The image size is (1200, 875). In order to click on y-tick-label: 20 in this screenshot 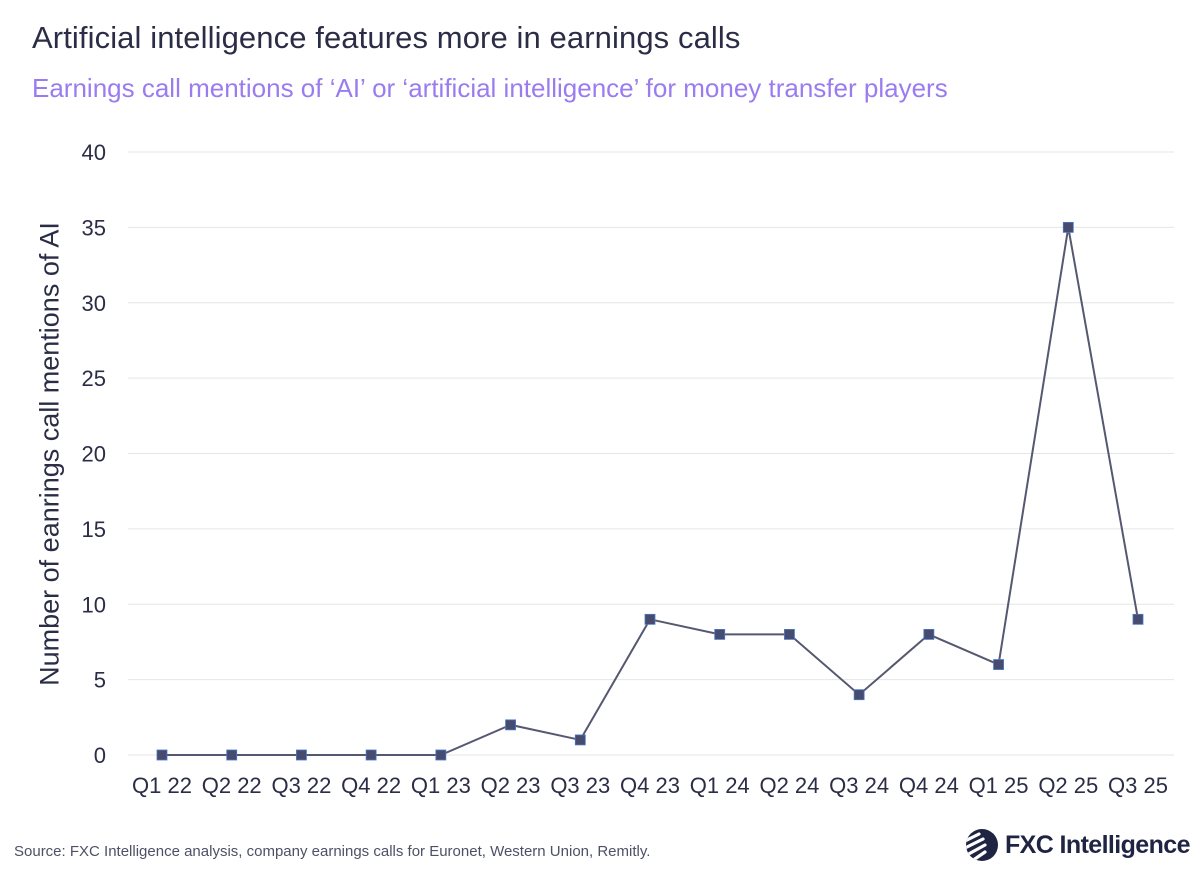, I will do `click(94, 454)`.